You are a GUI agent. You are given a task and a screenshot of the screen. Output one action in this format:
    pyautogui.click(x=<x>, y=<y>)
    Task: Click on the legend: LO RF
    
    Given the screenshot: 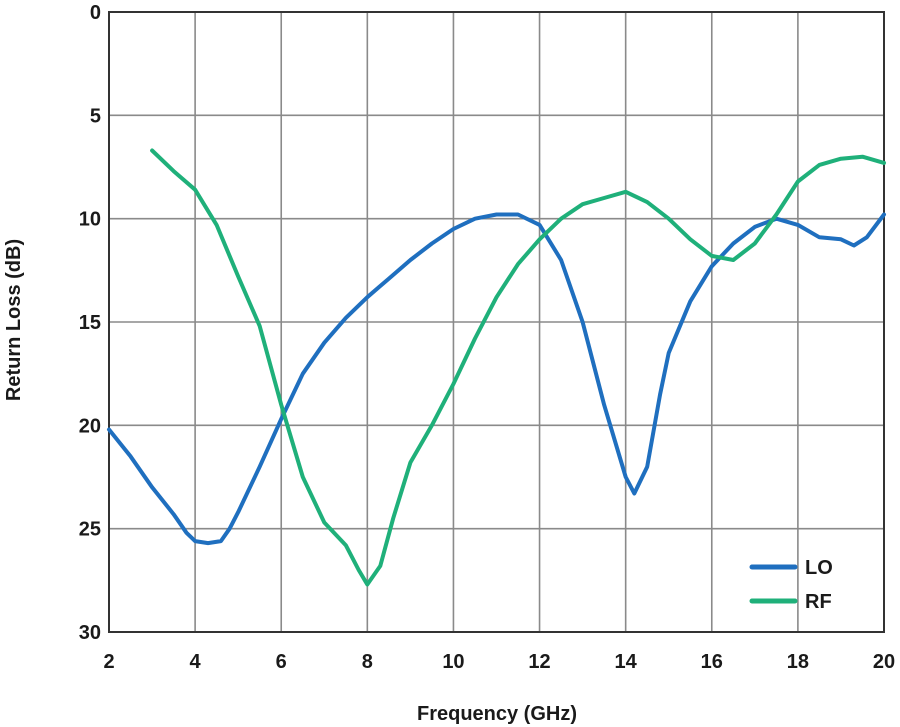 What is the action you would take?
    pyautogui.click(x=791, y=585)
    